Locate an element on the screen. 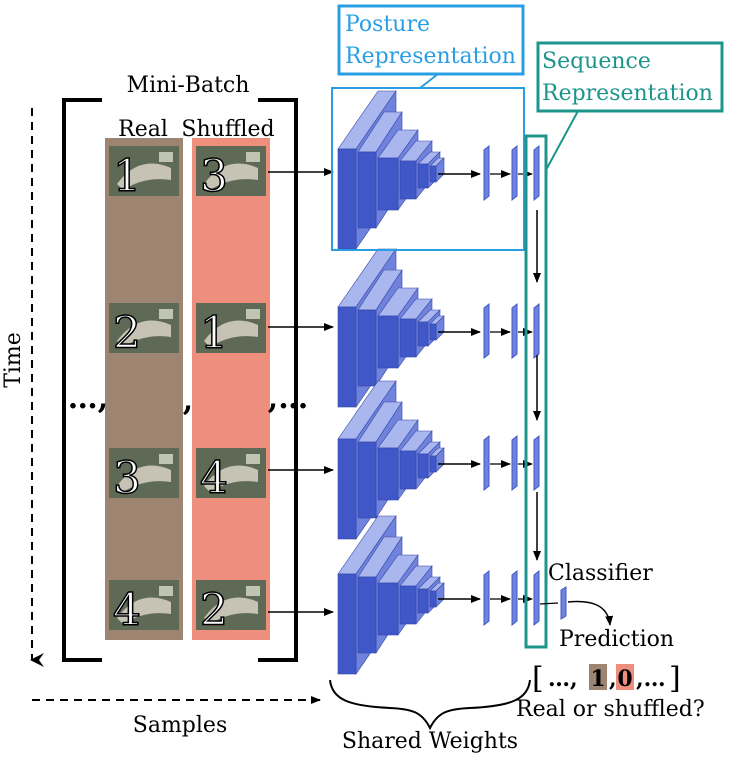  shuffled-frame-4: 2 is located at coordinates (231, 608).